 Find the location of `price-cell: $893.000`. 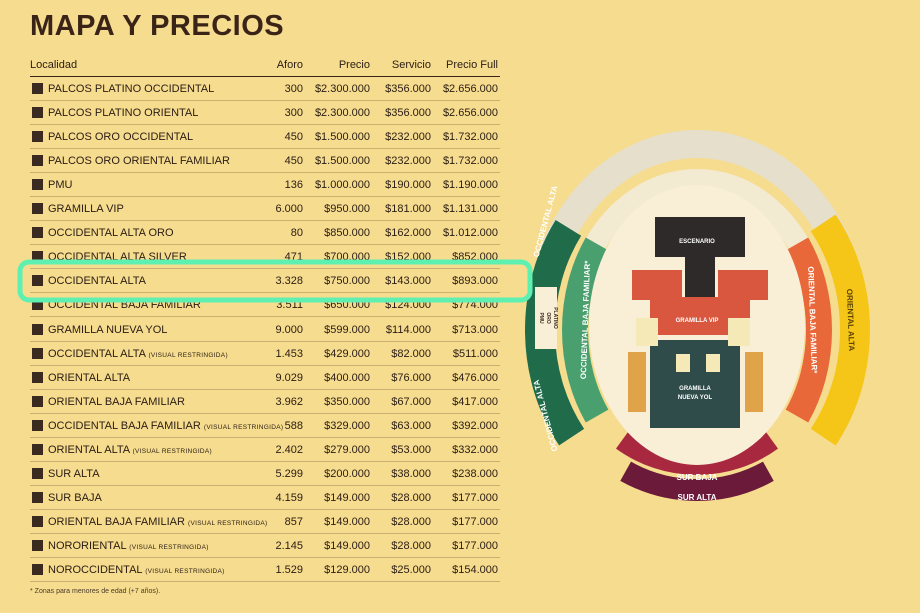

price-cell: $893.000 is located at coordinates (475, 281).